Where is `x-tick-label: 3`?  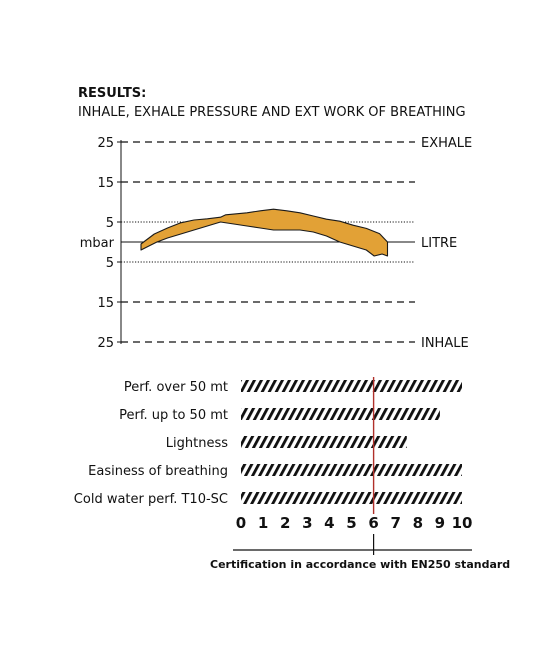 x-tick-label: 3 is located at coordinates (307, 523).